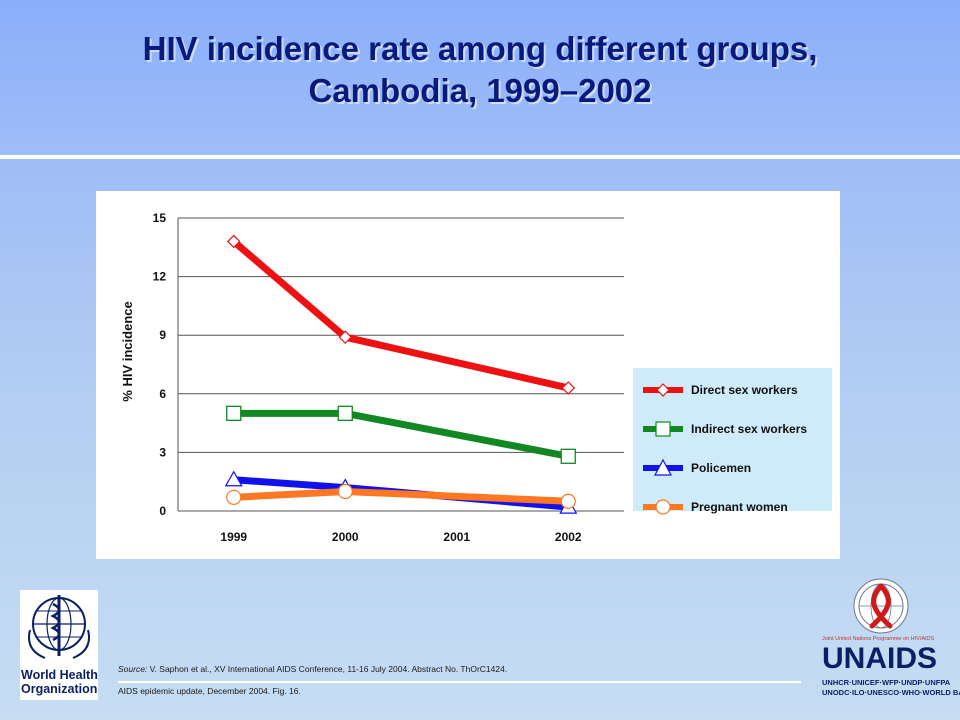 This screenshot has width=960, height=720. I want to click on who-logo-text: World Health Organization, so click(59, 682).